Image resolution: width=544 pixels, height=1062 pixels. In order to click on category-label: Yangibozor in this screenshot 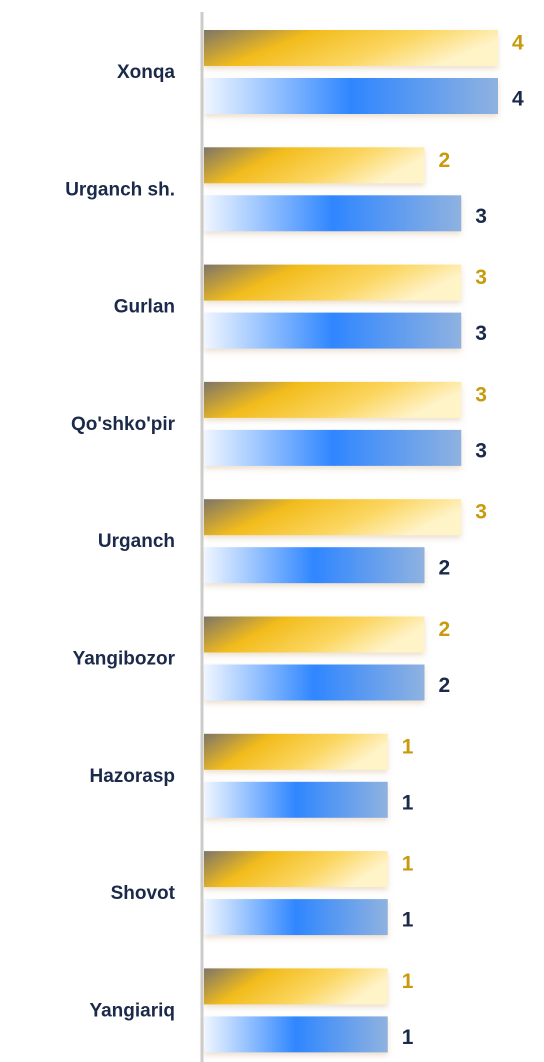, I will do `click(124, 659)`.